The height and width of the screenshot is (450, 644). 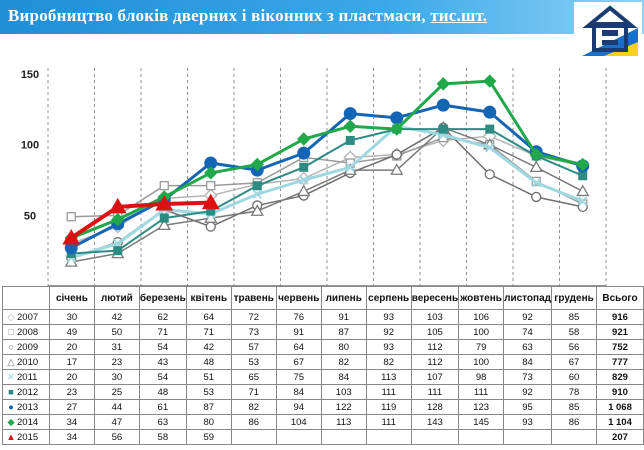 What do you see at coordinates (28, 407) in the screenshot?
I see `legend-label: 2013` at bounding box center [28, 407].